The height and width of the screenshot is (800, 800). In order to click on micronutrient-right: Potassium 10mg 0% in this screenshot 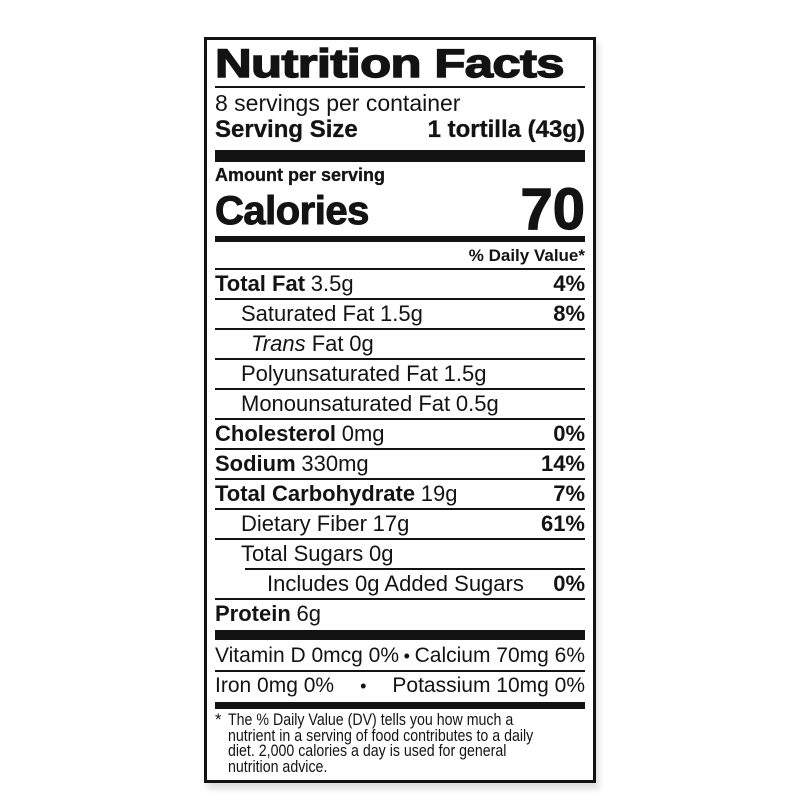, I will do `click(488, 685)`.